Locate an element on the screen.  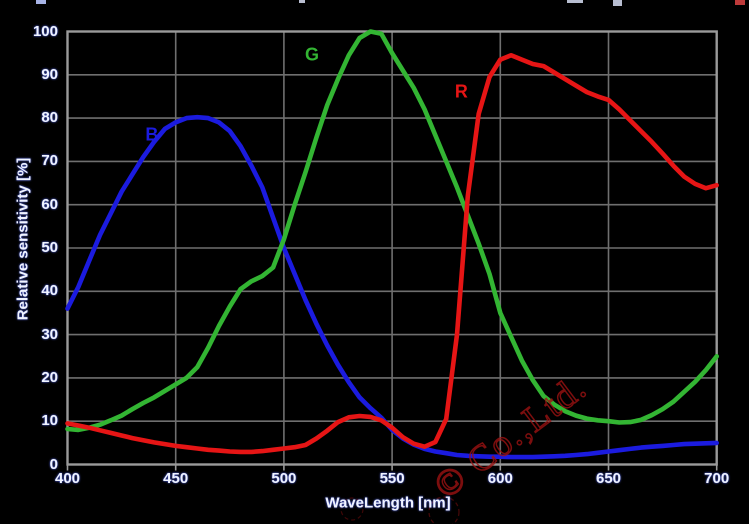
y-tick-label: 50 is located at coordinates (49, 247).